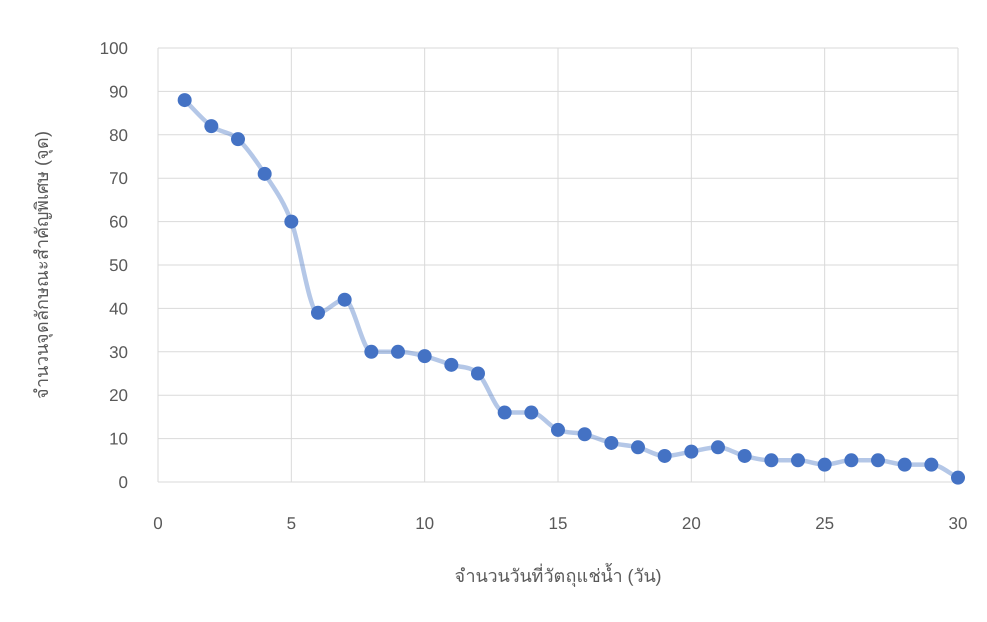 The width and height of the screenshot is (987, 622). Describe the element at coordinates (291, 523) in the screenshot. I see `x-tick-label: 5` at that location.